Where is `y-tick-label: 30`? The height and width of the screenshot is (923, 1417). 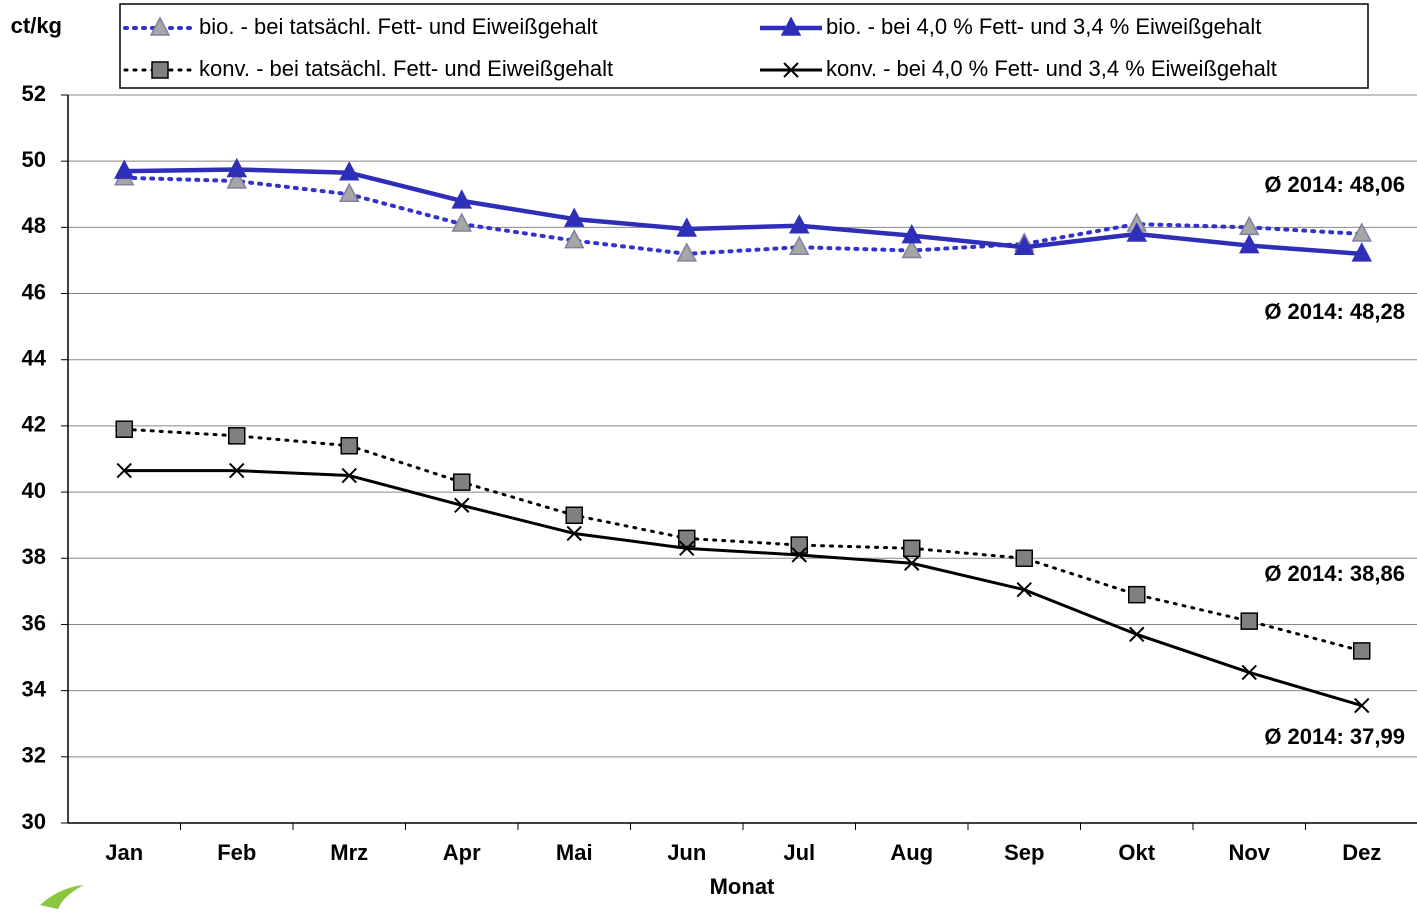
y-tick-label: 30 is located at coordinates (34, 821).